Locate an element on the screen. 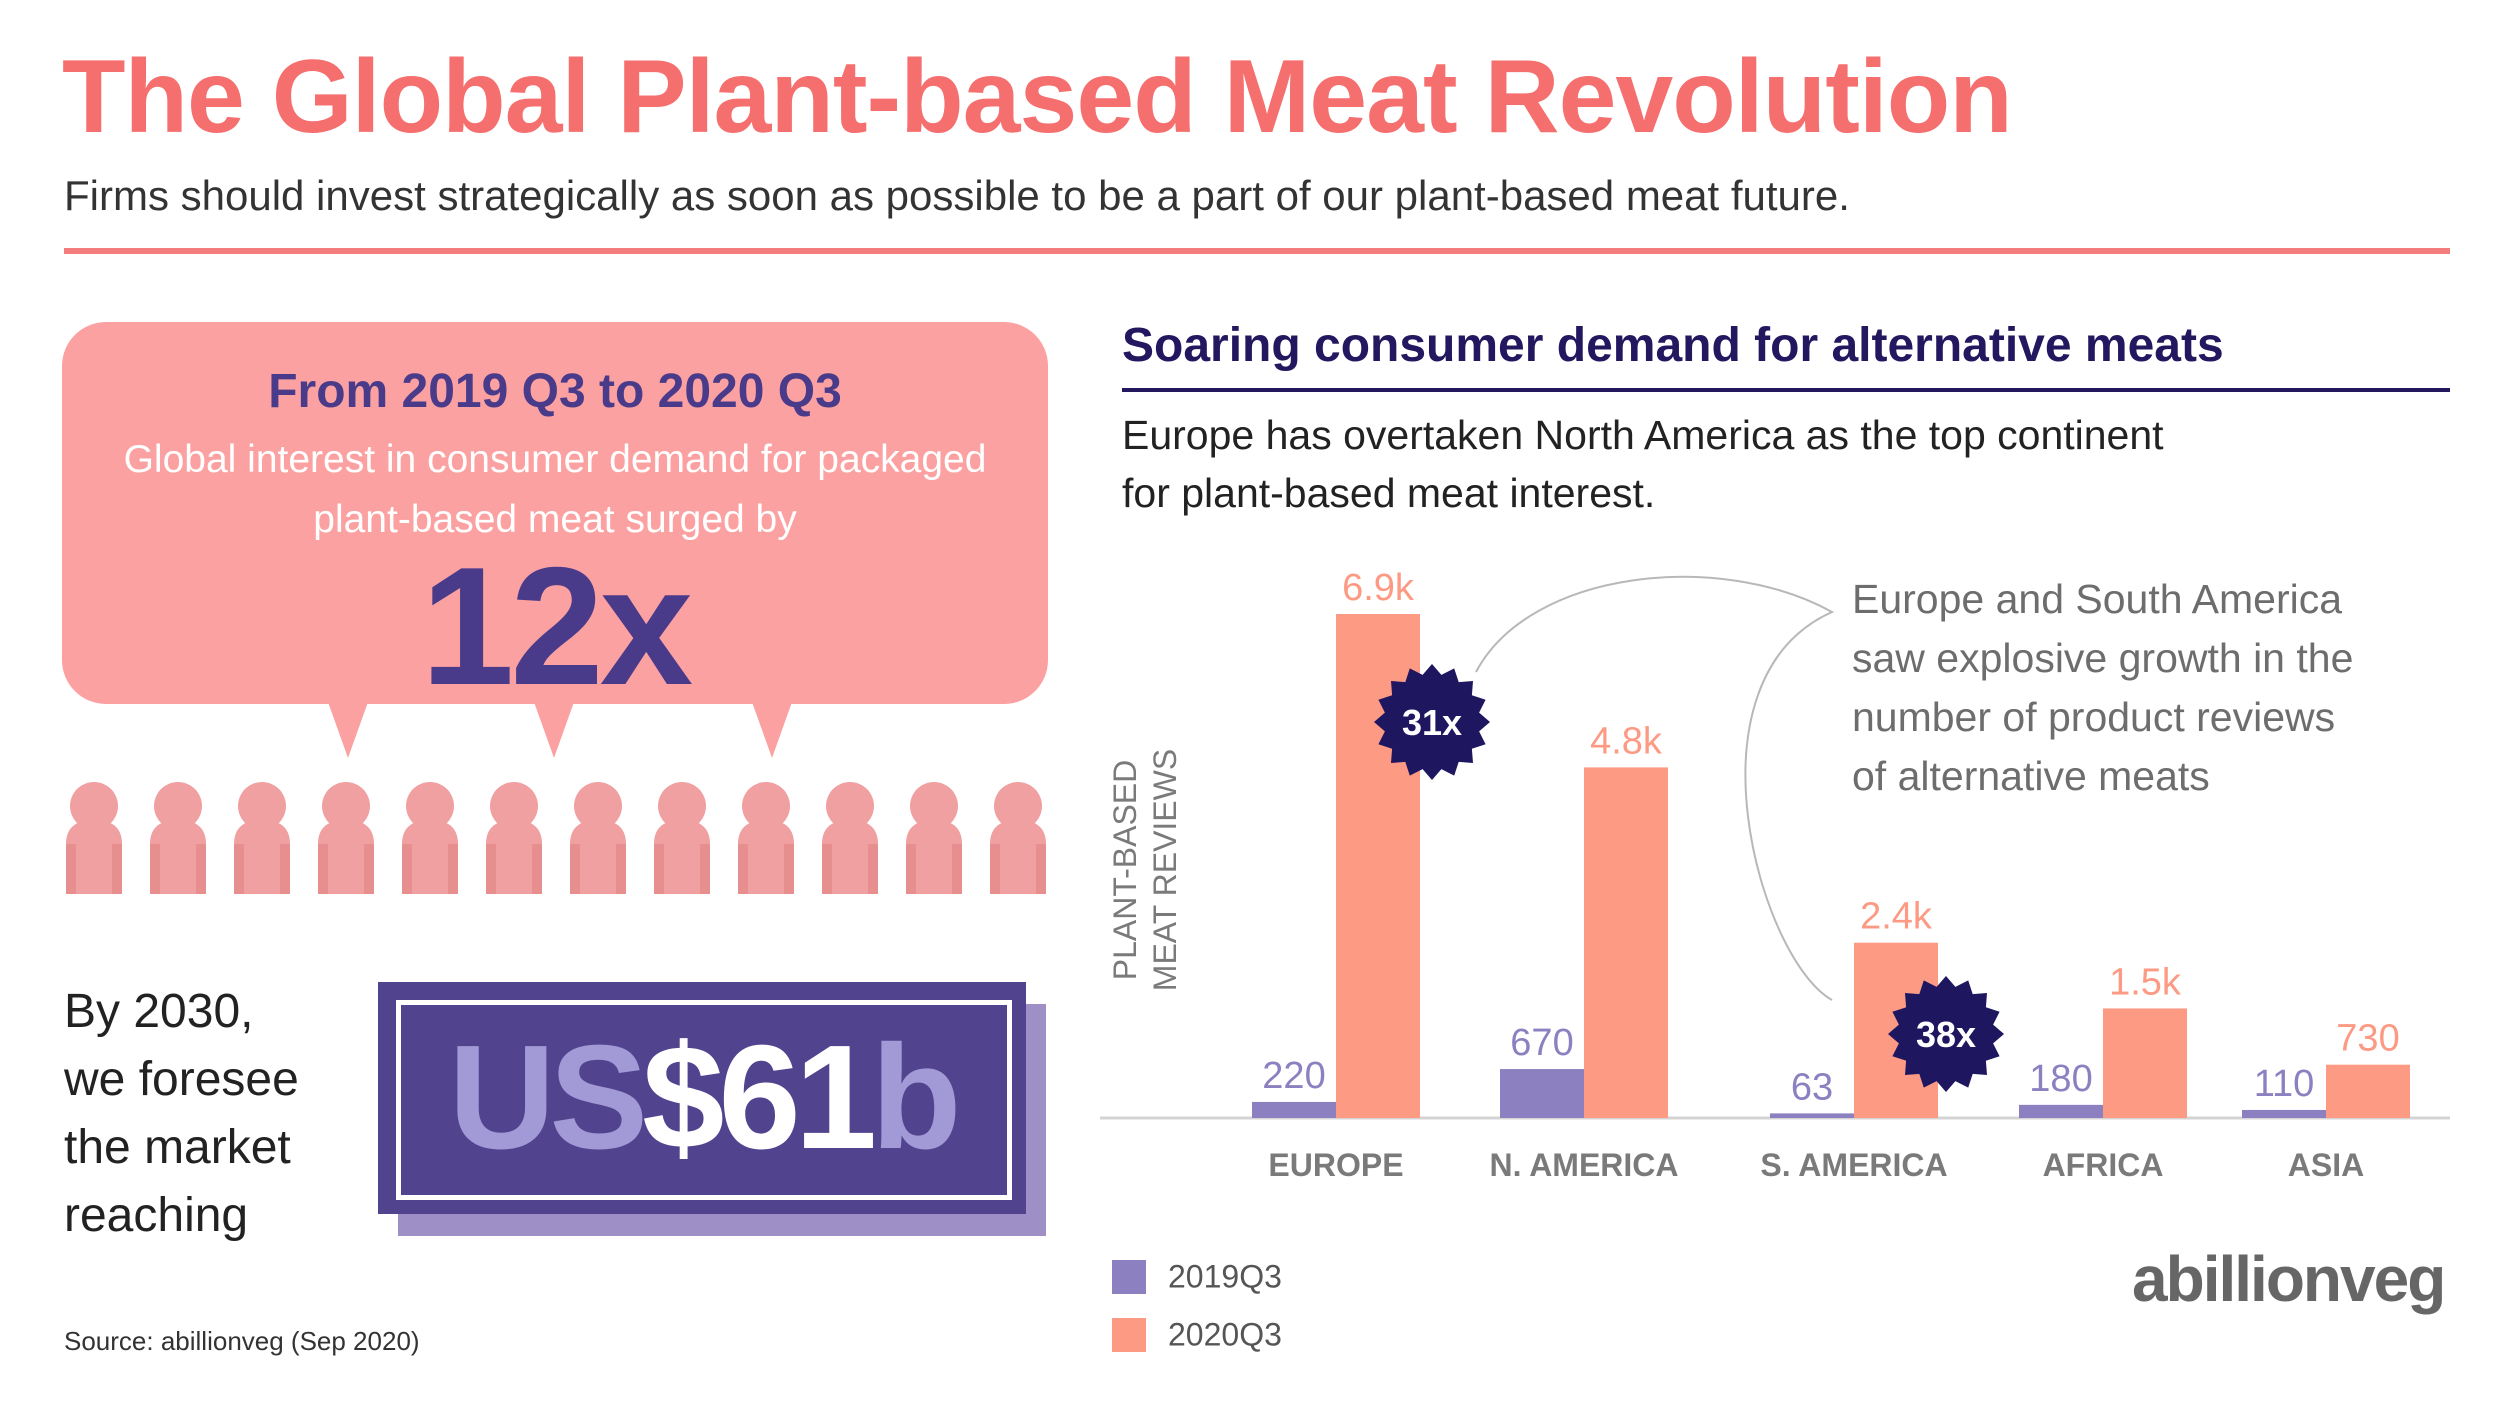  growth-badge-label: 38x is located at coordinates (1946, 1034).